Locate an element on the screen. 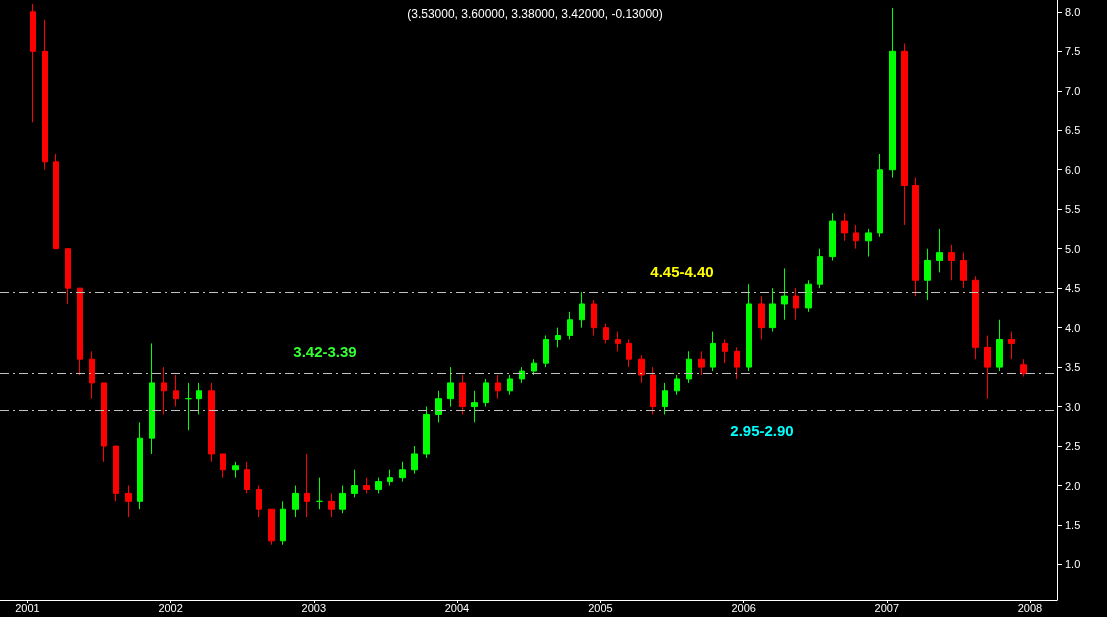 This screenshot has height=617, width=1107. x-tick-label: 2006 is located at coordinates (743, 607).